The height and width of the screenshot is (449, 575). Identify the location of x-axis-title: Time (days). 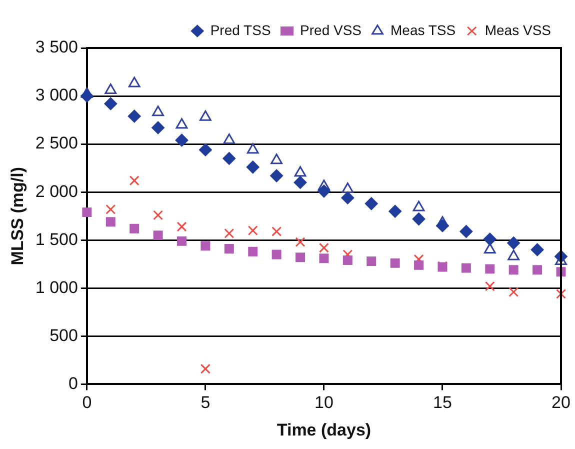
(324, 430).